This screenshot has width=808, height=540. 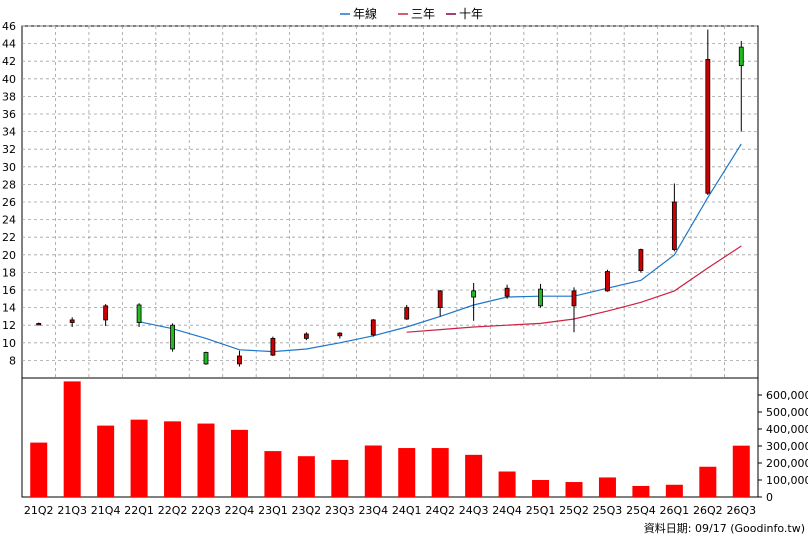 I want to click on price-axis: 8 10 12 14 16 18 20 22 24 26 28 30 32 34 36 38 40 42 44 46, so click(x=9, y=193).